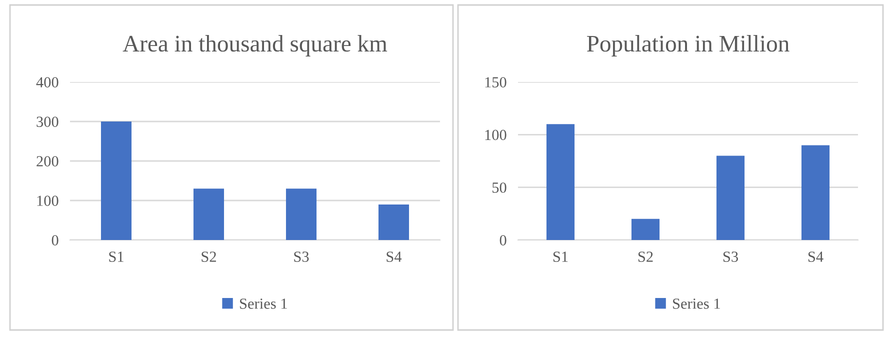 The width and height of the screenshot is (889, 340). What do you see at coordinates (255, 45) in the screenshot?
I see `chart-title: Area in thousand square km` at bounding box center [255, 45].